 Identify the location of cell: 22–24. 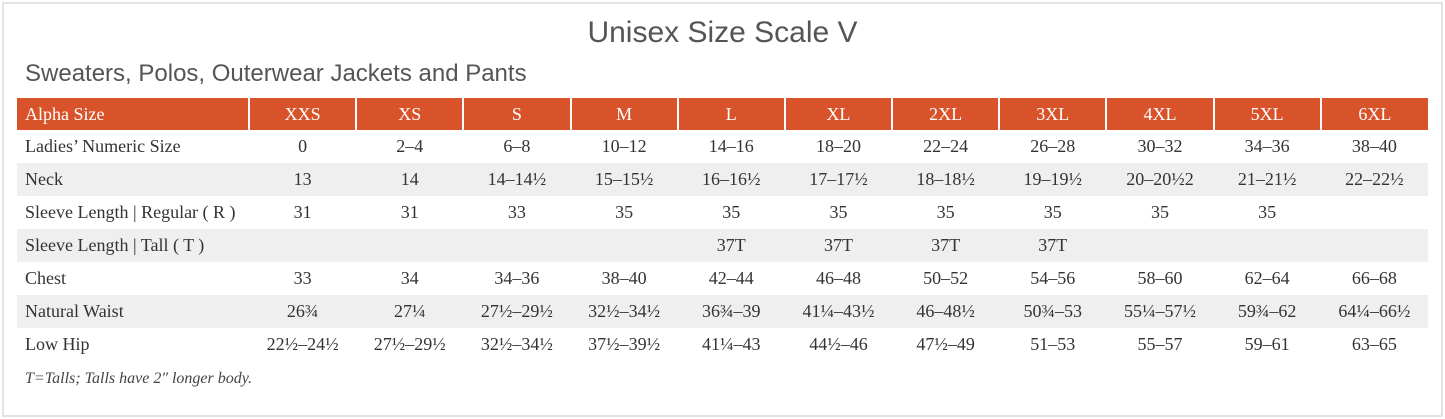
(946, 146).